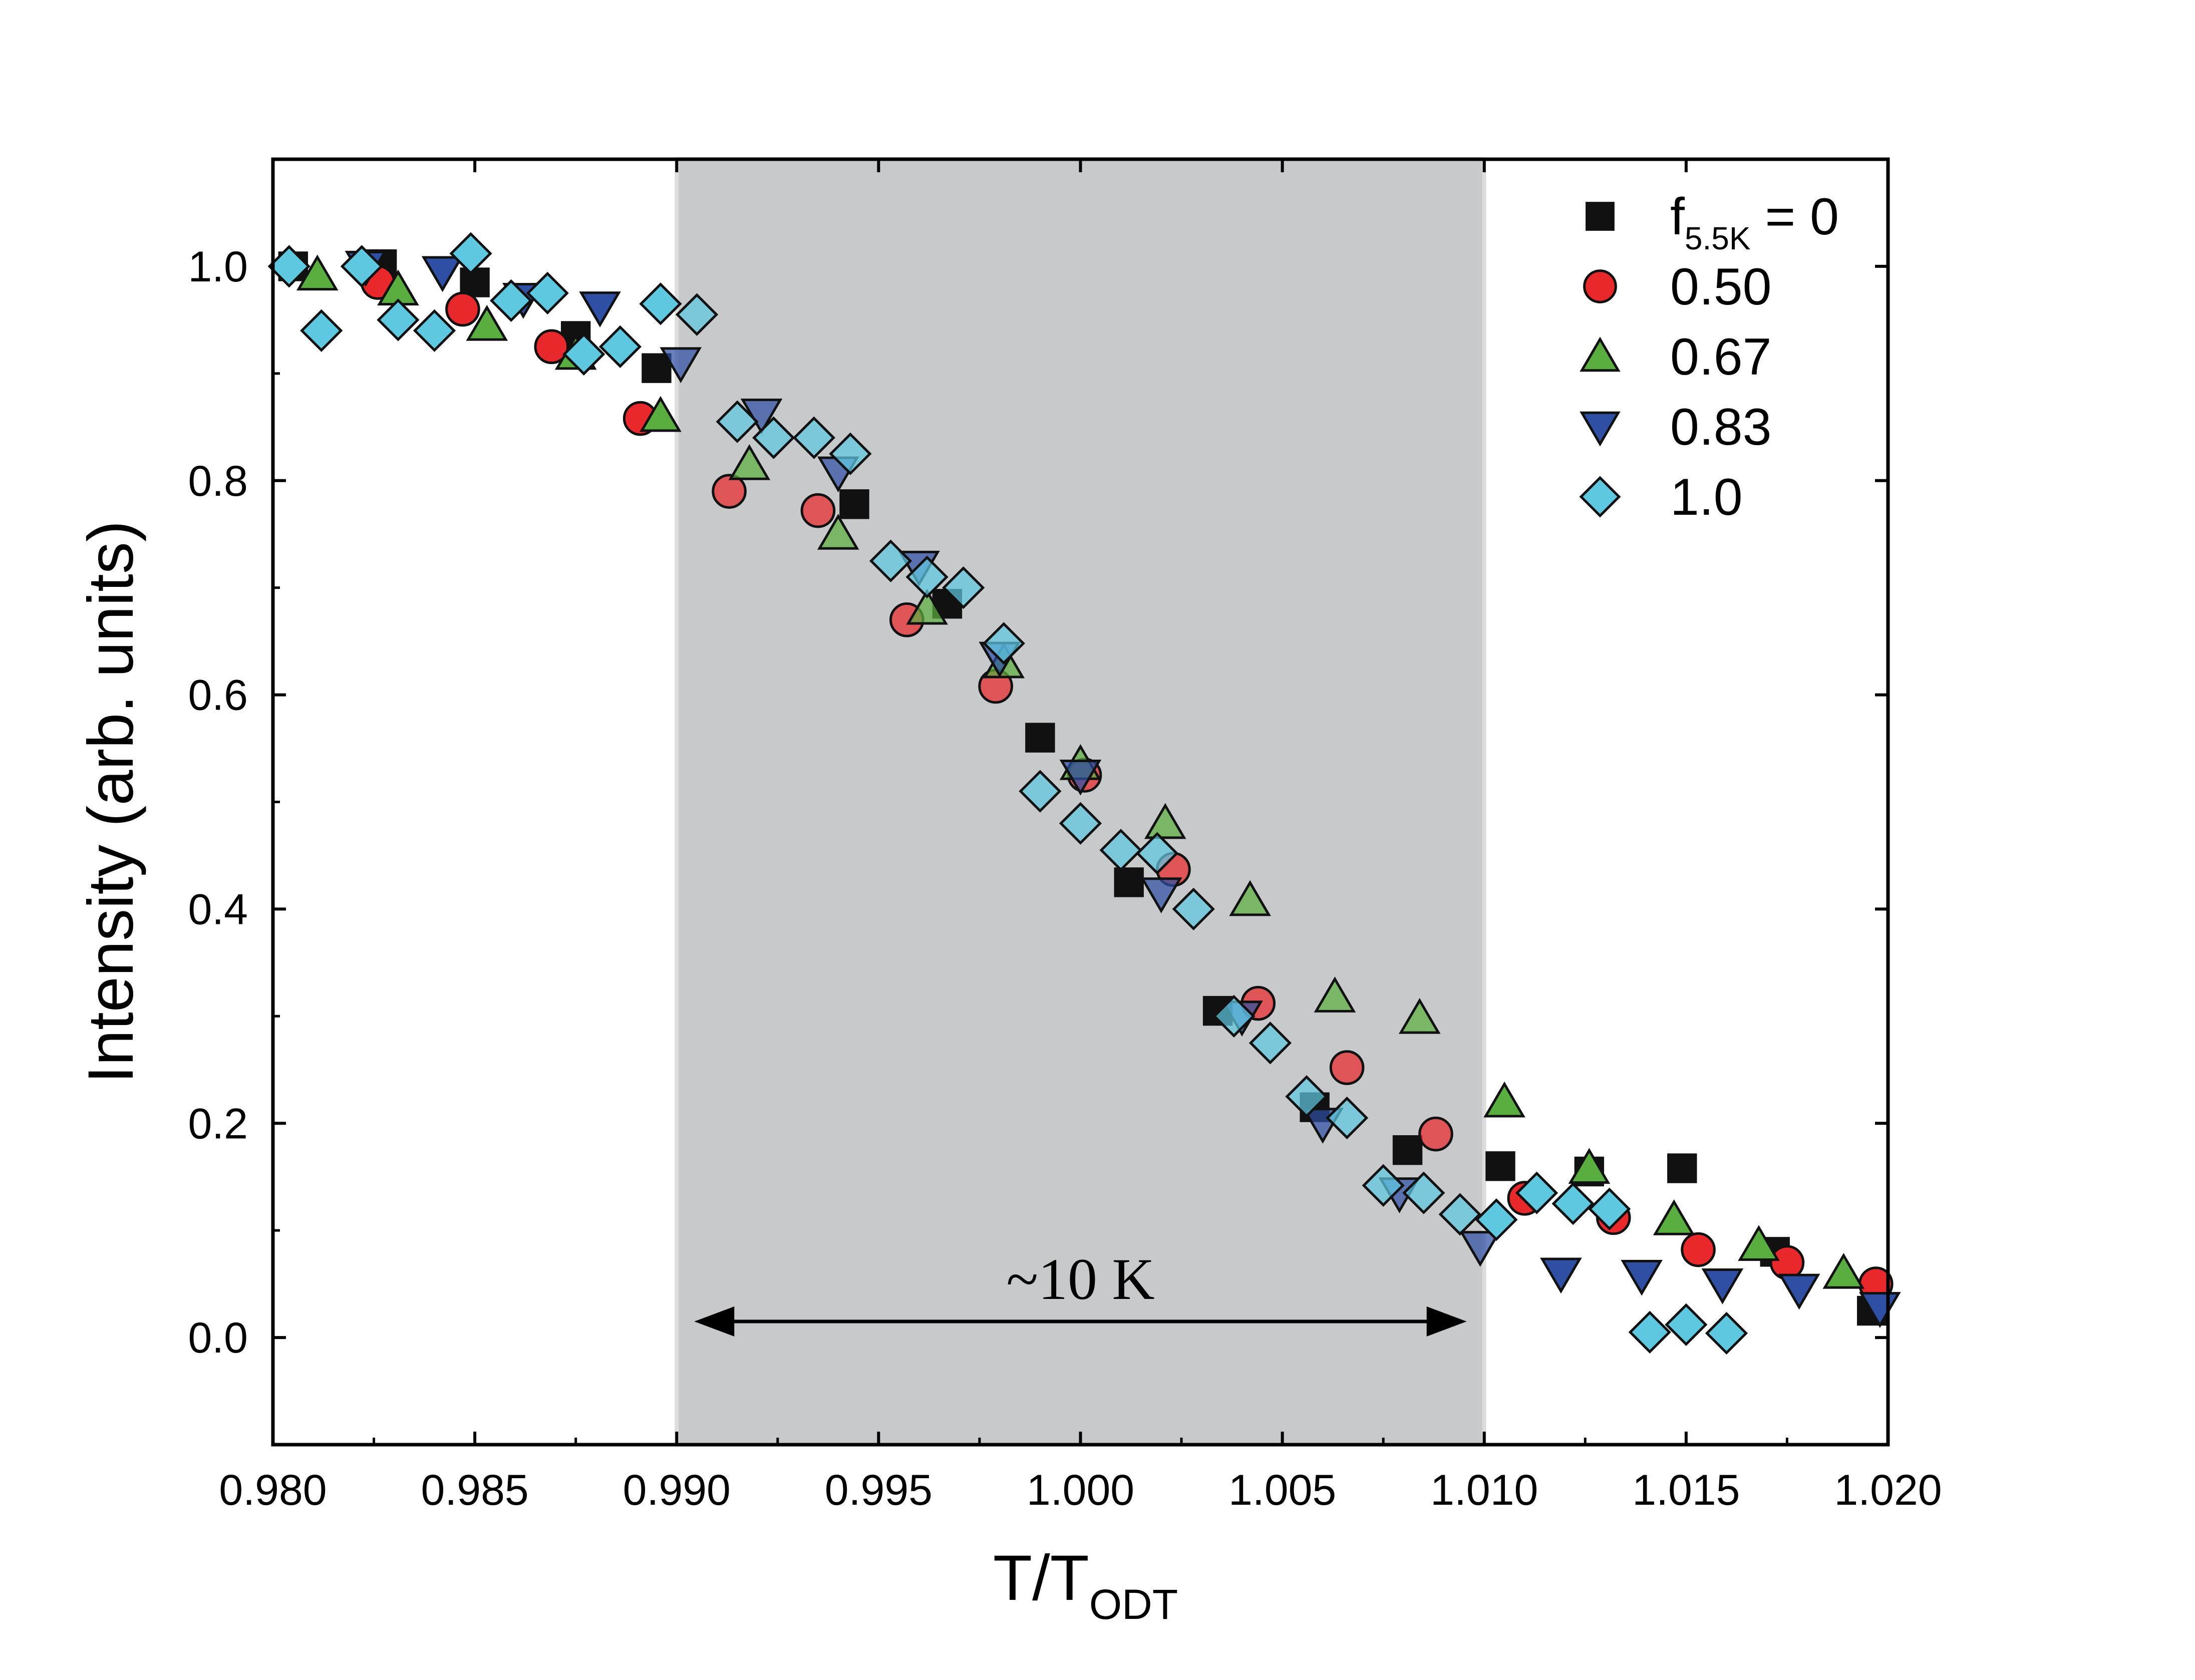 The width and height of the screenshot is (2195, 1680). I want to click on annotation-label: ~10 K, so click(1080, 1279).